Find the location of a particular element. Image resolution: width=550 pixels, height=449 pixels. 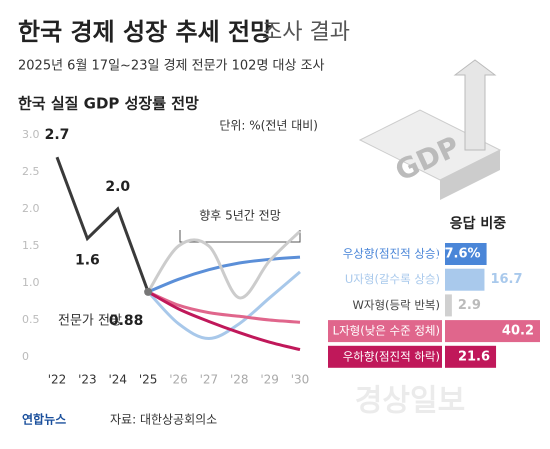

forecast-label: 향후 5년간 전망 is located at coordinates (240, 216).